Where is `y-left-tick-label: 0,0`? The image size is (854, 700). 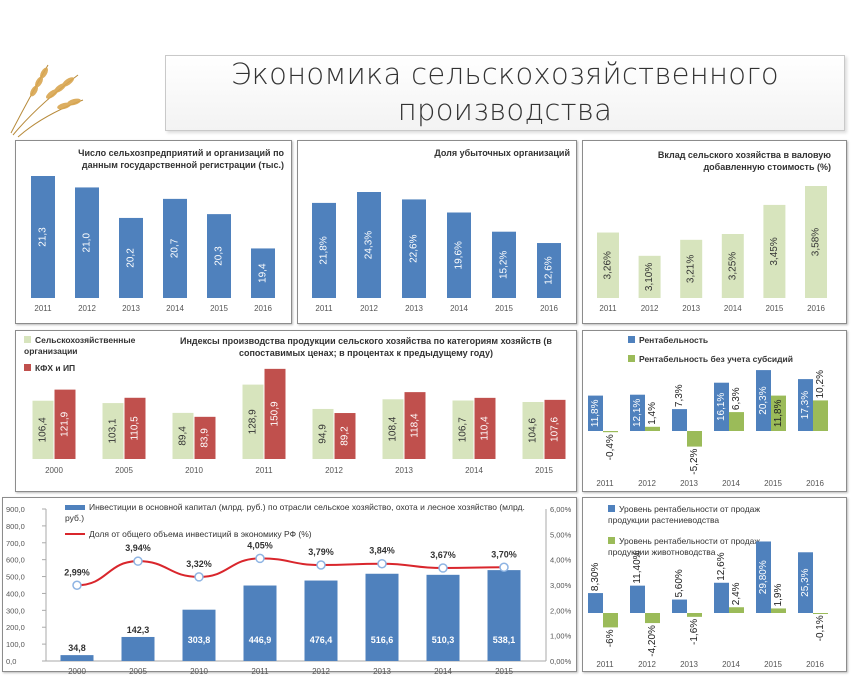
y-left-tick-label: 0,0 is located at coordinates (11, 661).